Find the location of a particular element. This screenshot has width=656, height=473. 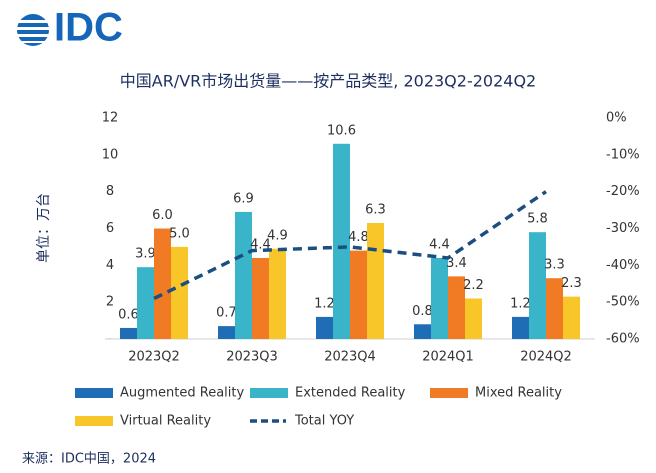

x-tick-label: 2023Q3 is located at coordinates (252, 357).